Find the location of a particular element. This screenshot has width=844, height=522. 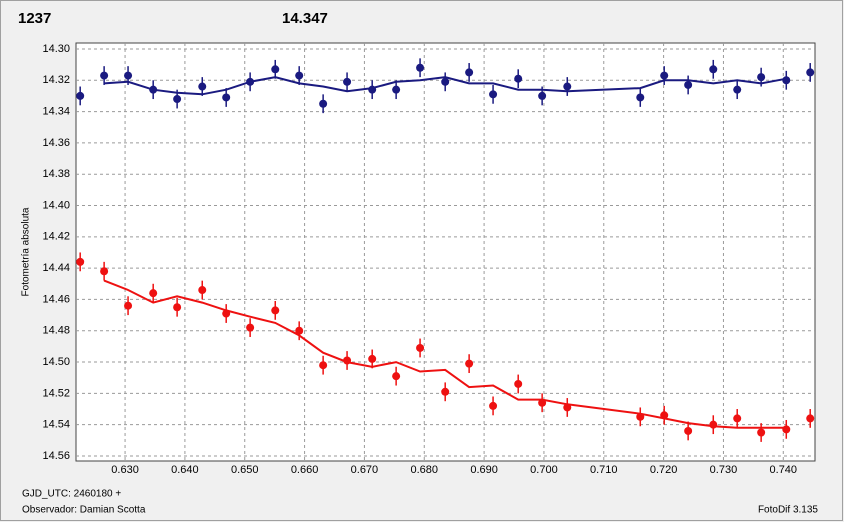

y-tick-label: 14.32 is located at coordinates (56, 80).